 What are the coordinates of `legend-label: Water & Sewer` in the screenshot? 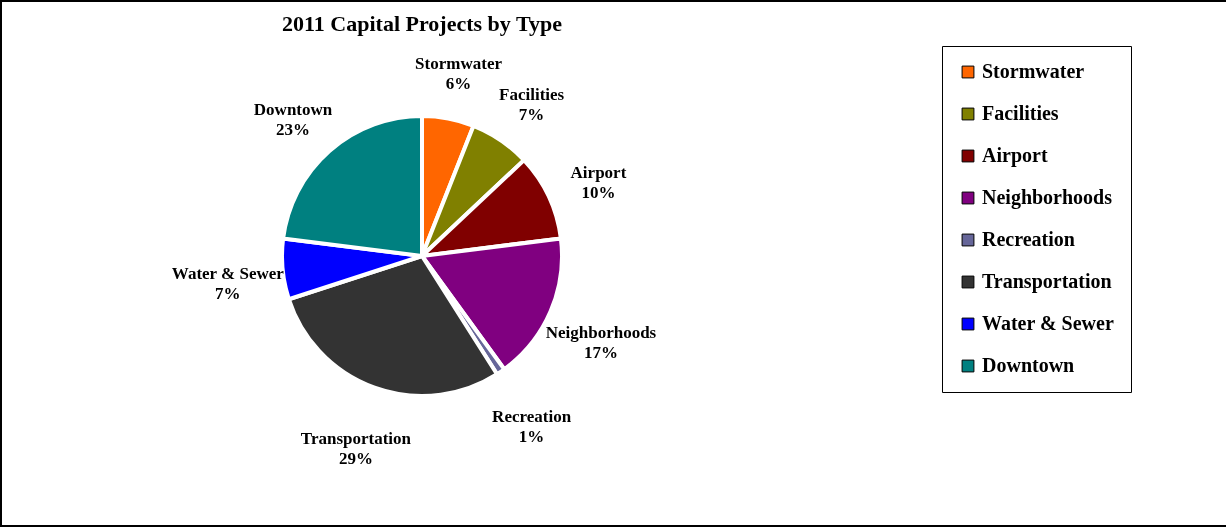 It's located at (1048, 323).